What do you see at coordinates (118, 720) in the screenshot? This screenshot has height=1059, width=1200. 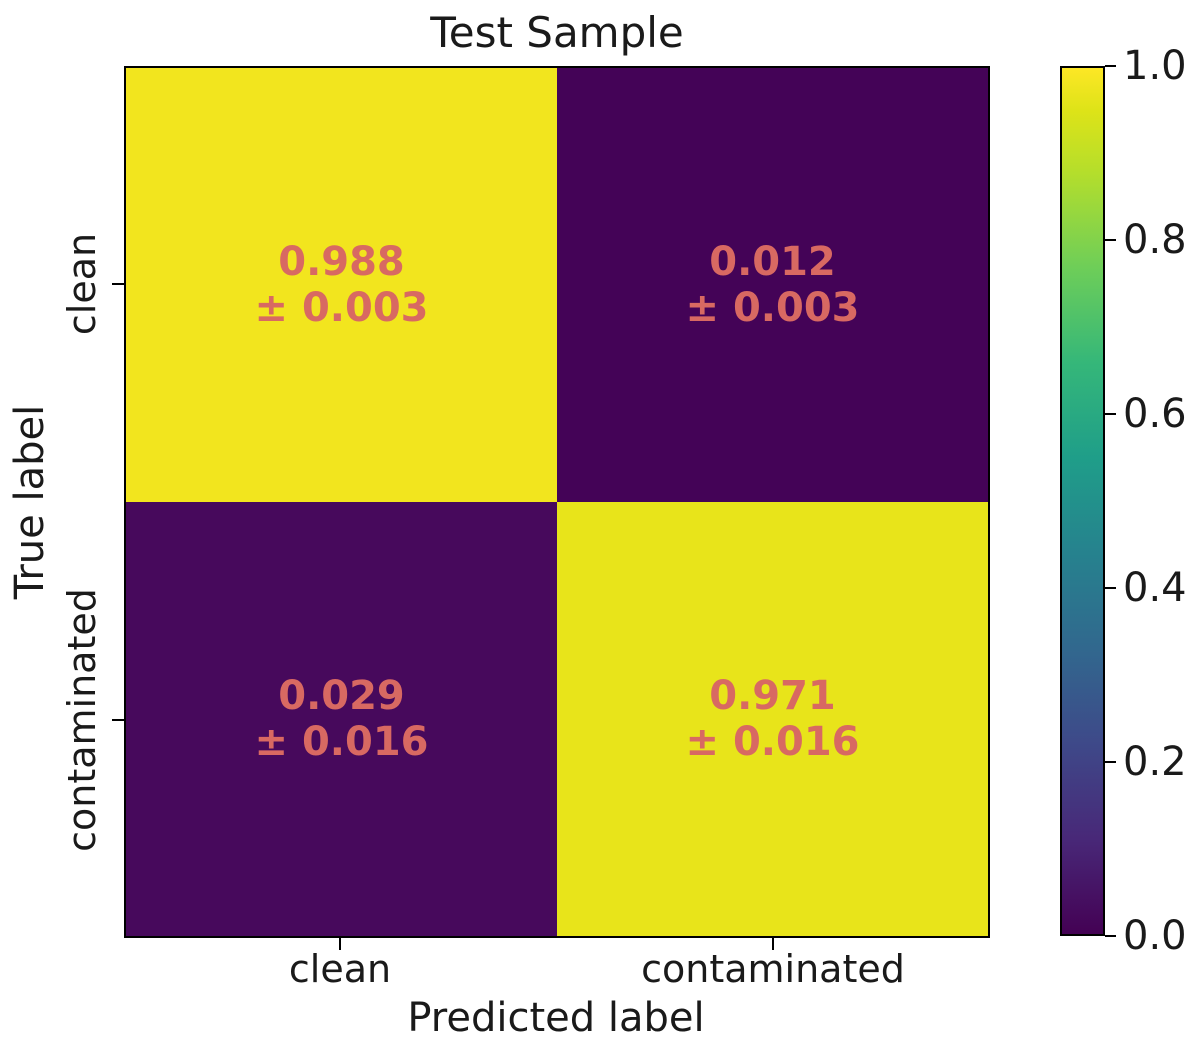 I see `y-tick-mark-contaminated` at bounding box center [118, 720].